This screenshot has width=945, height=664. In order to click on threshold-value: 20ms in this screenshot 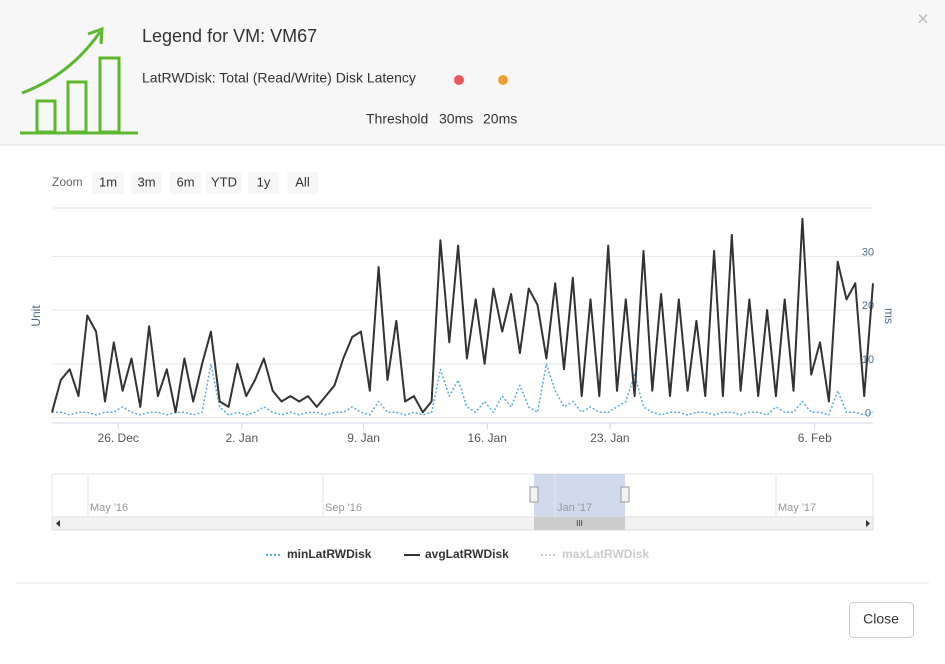, I will do `click(500, 119)`.